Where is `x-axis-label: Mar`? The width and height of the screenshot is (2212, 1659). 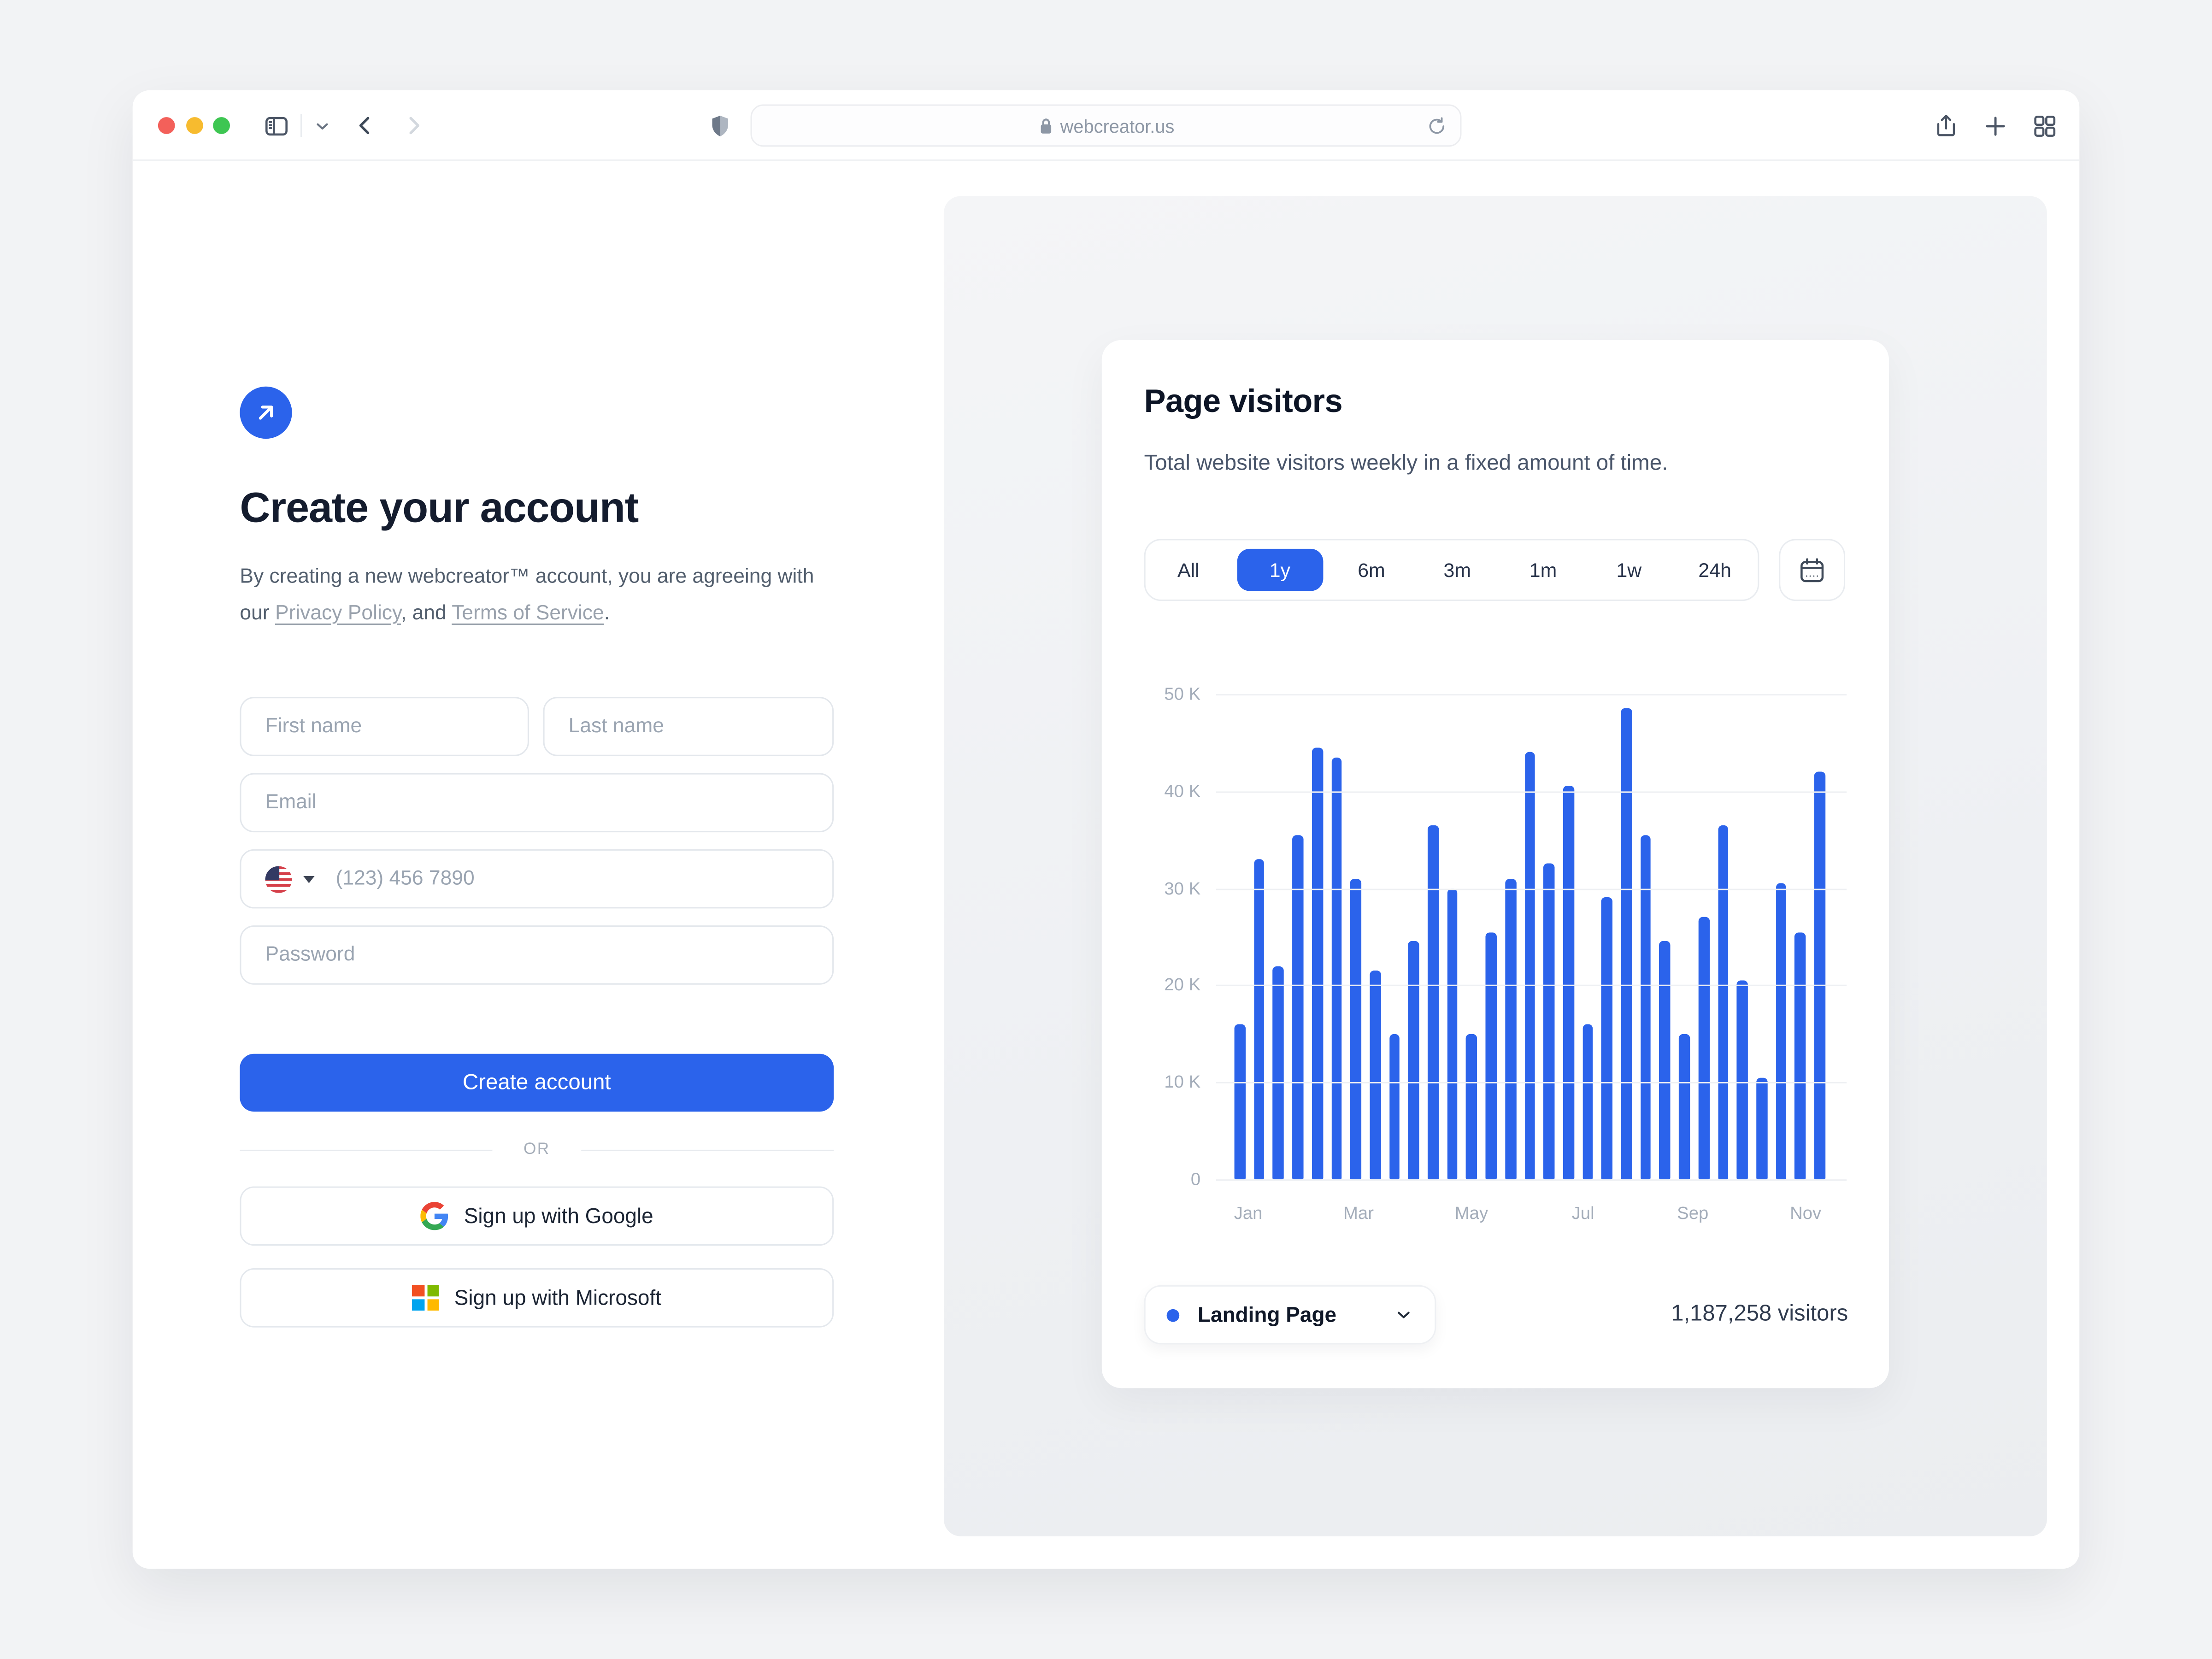 x-axis-label: Mar is located at coordinates (1358, 1213).